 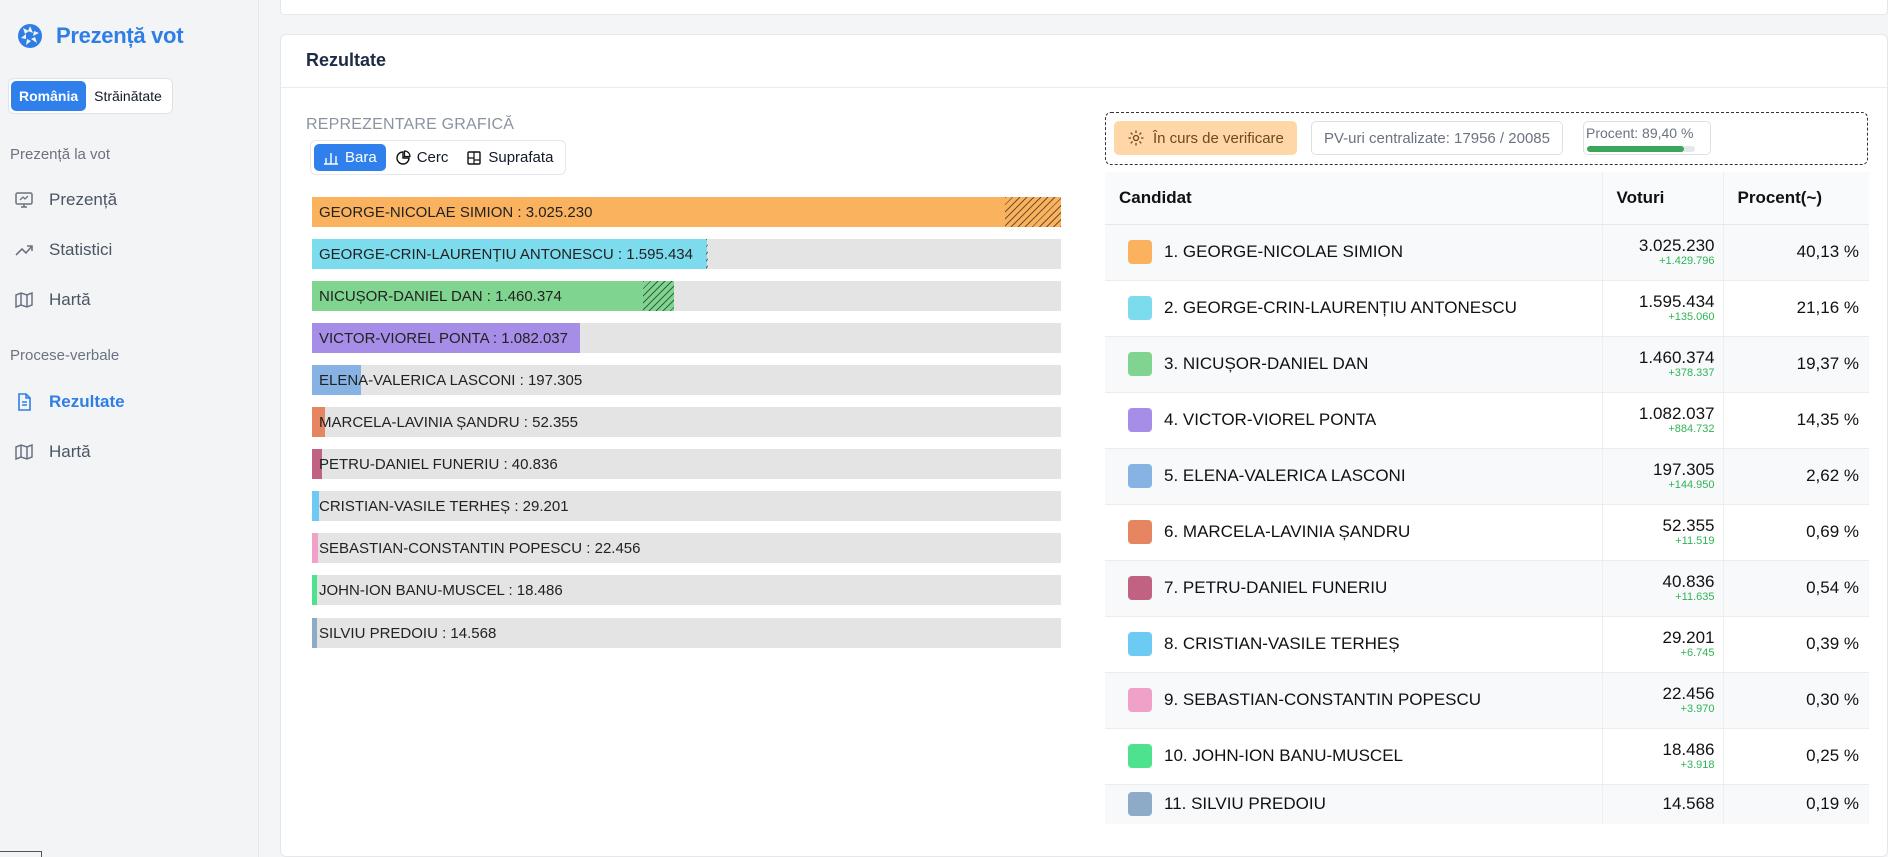 What do you see at coordinates (1662, 364) in the screenshot?
I see `votes-cell: 1.460.374 +378.337` at bounding box center [1662, 364].